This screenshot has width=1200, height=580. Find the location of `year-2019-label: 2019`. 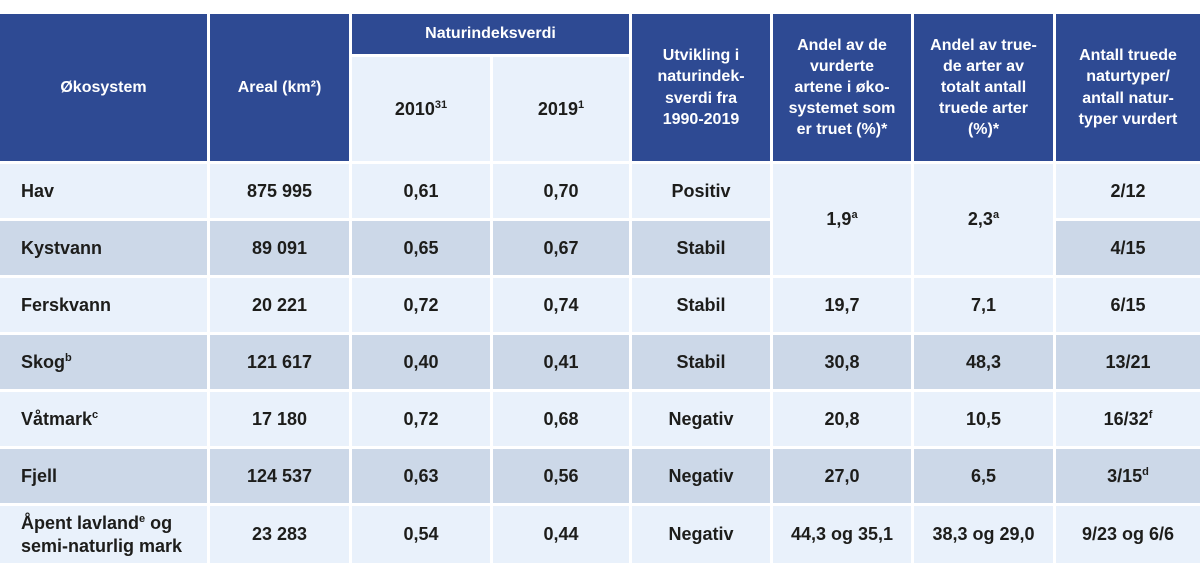

year-2019-label: 2019 is located at coordinates (557, 108).